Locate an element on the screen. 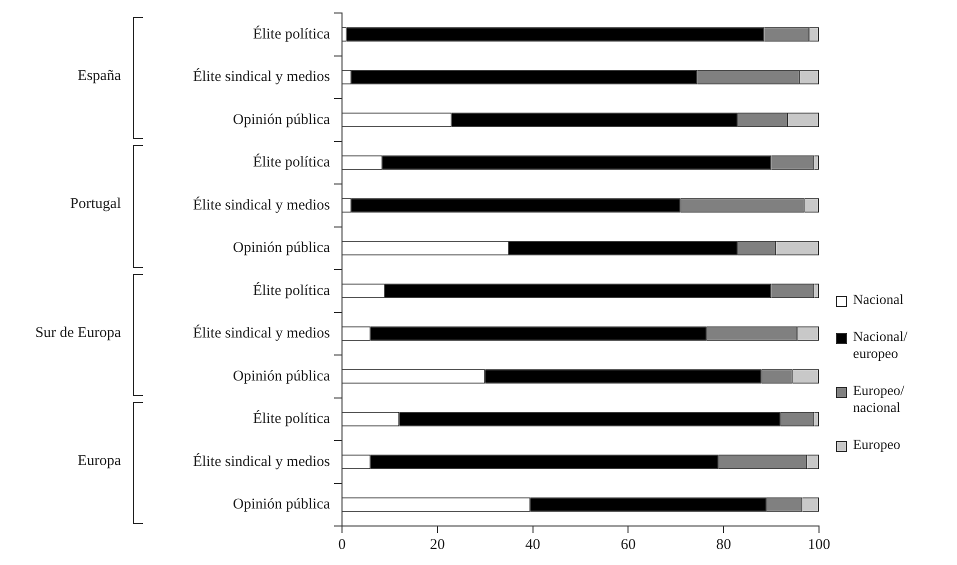 Image resolution: width=957 pixels, height=565 pixels. x-tick-label: 20 is located at coordinates (437, 544).